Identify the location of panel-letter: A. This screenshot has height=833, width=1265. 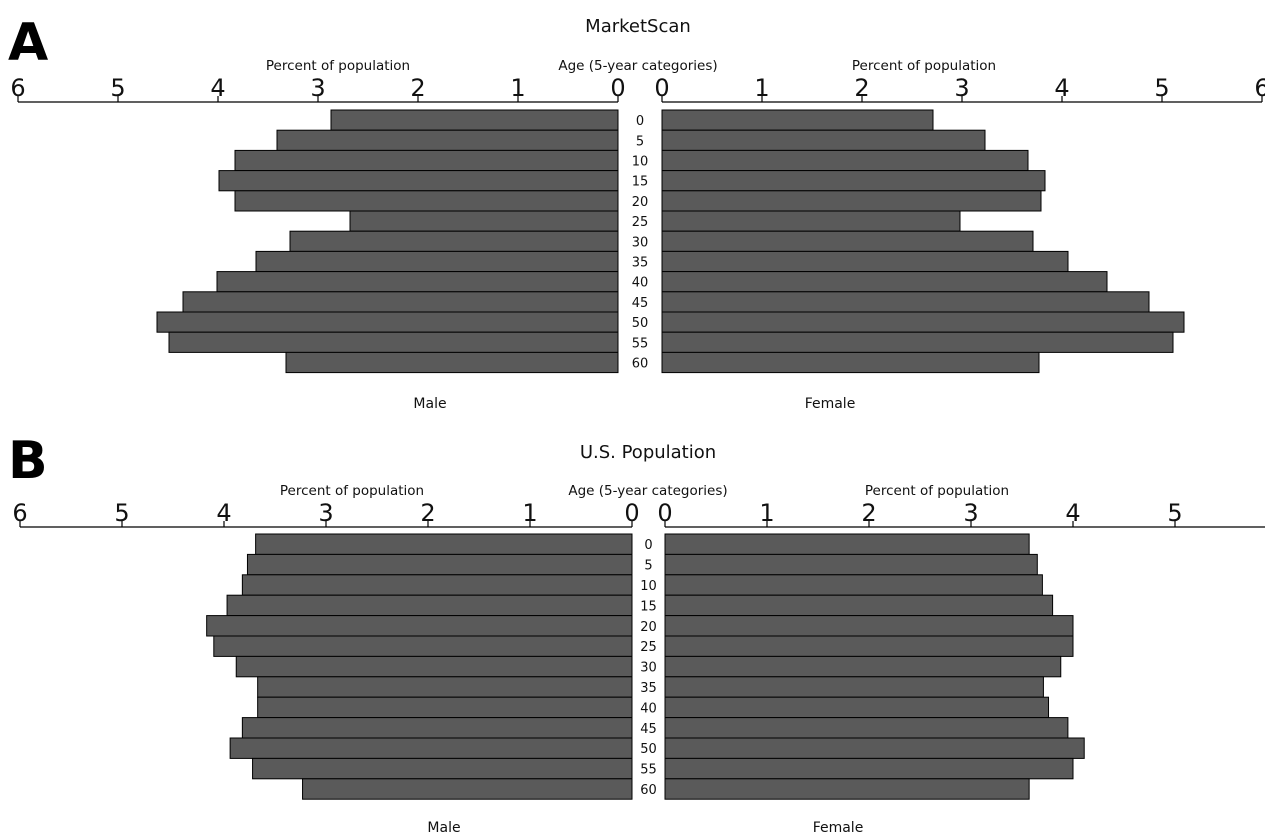
(28, 43).